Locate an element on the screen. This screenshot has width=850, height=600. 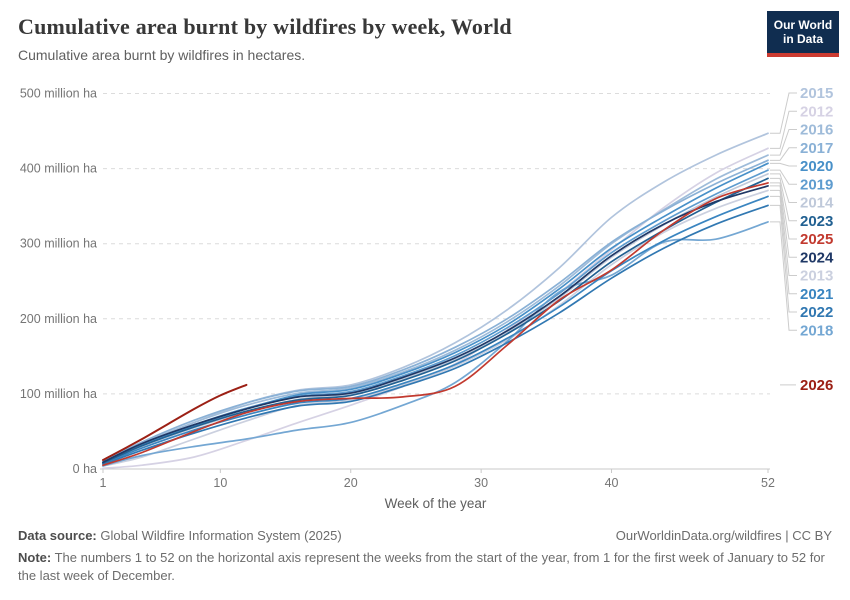
y-tick-label-100: 100 million ha is located at coordinates (58, 394).